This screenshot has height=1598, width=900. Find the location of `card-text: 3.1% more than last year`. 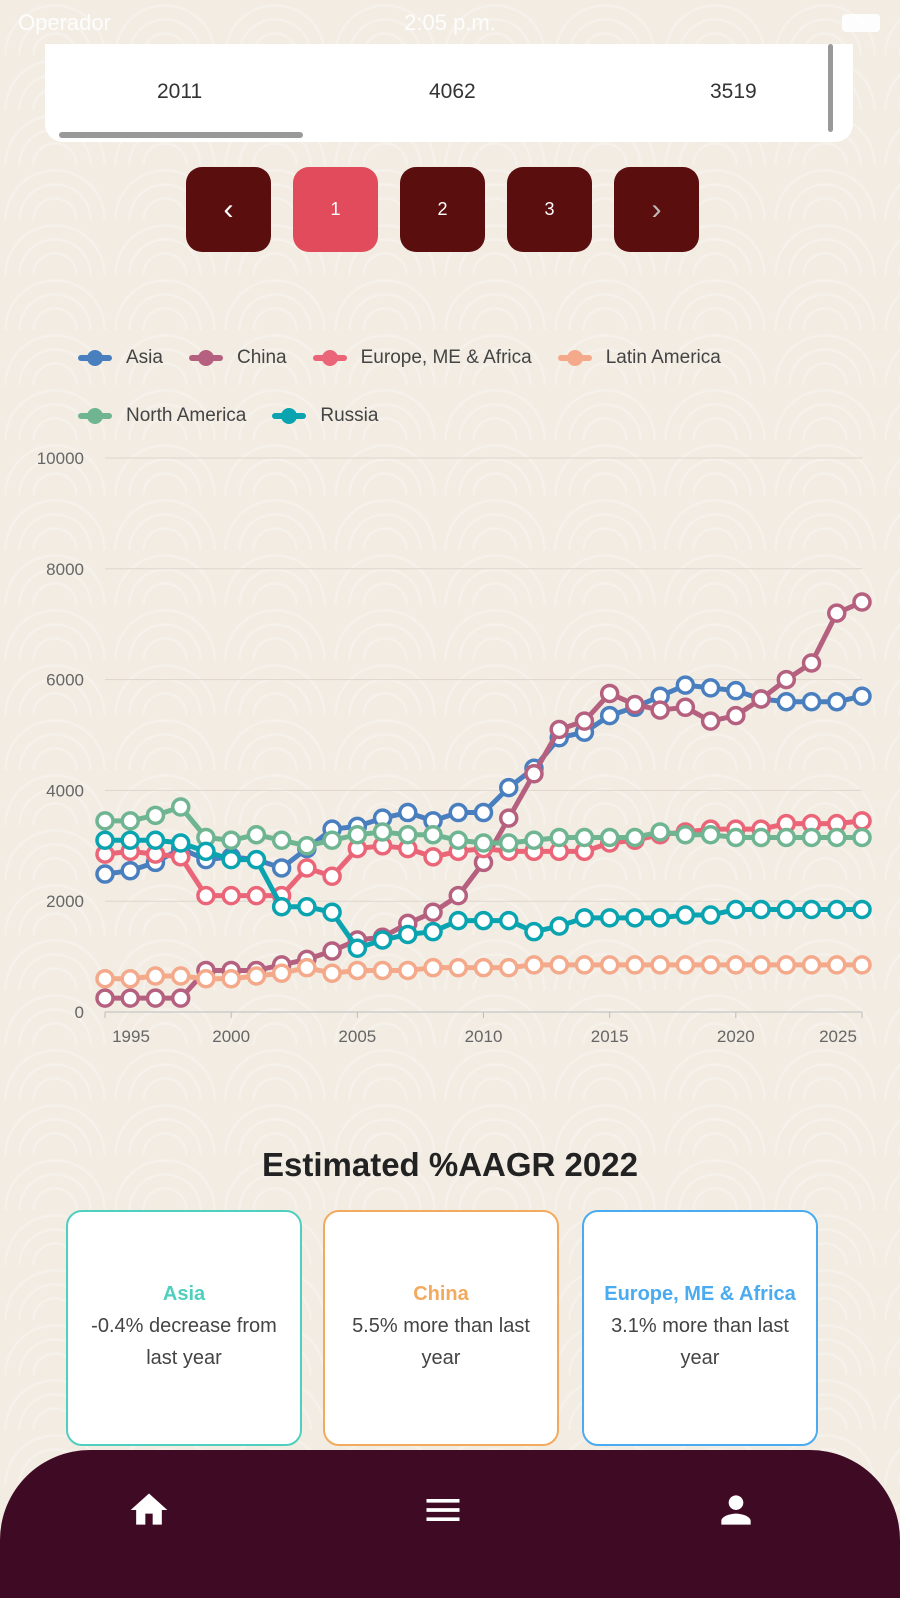

card-text: 3.1% more than last year is located at coordinates (700, 1342).